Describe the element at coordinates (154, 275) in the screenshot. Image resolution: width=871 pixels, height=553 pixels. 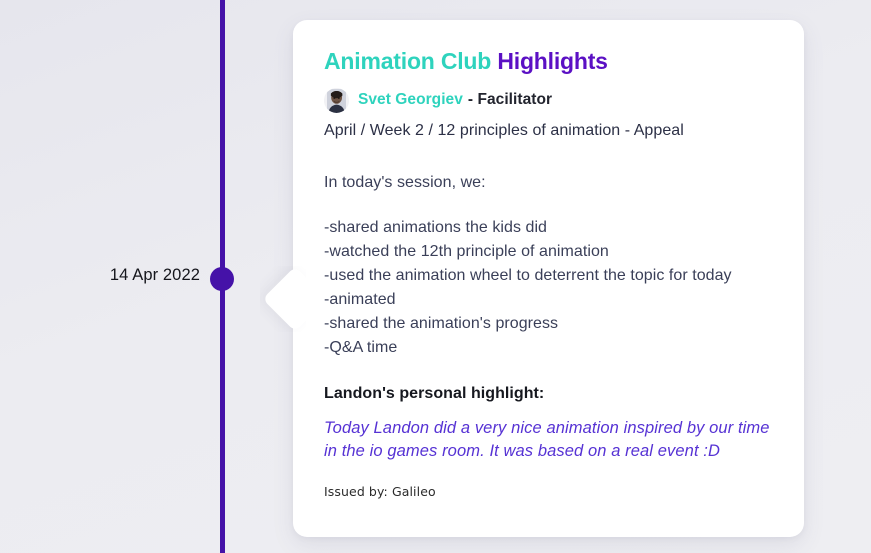
I see `timeline-date-label: 14 Apr 2022` at that location.